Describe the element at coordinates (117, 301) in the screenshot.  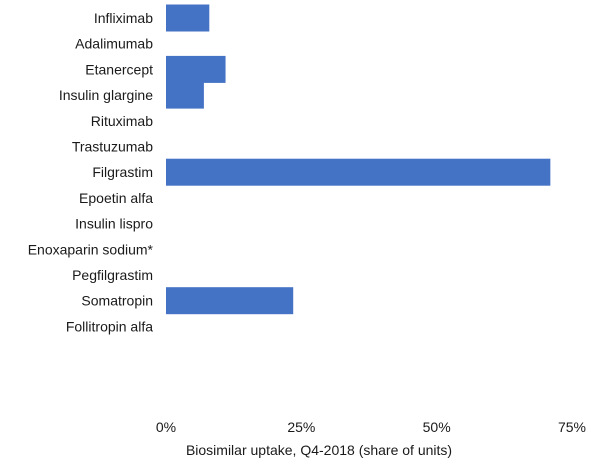
I see `category-label: Somatropin` at that location.